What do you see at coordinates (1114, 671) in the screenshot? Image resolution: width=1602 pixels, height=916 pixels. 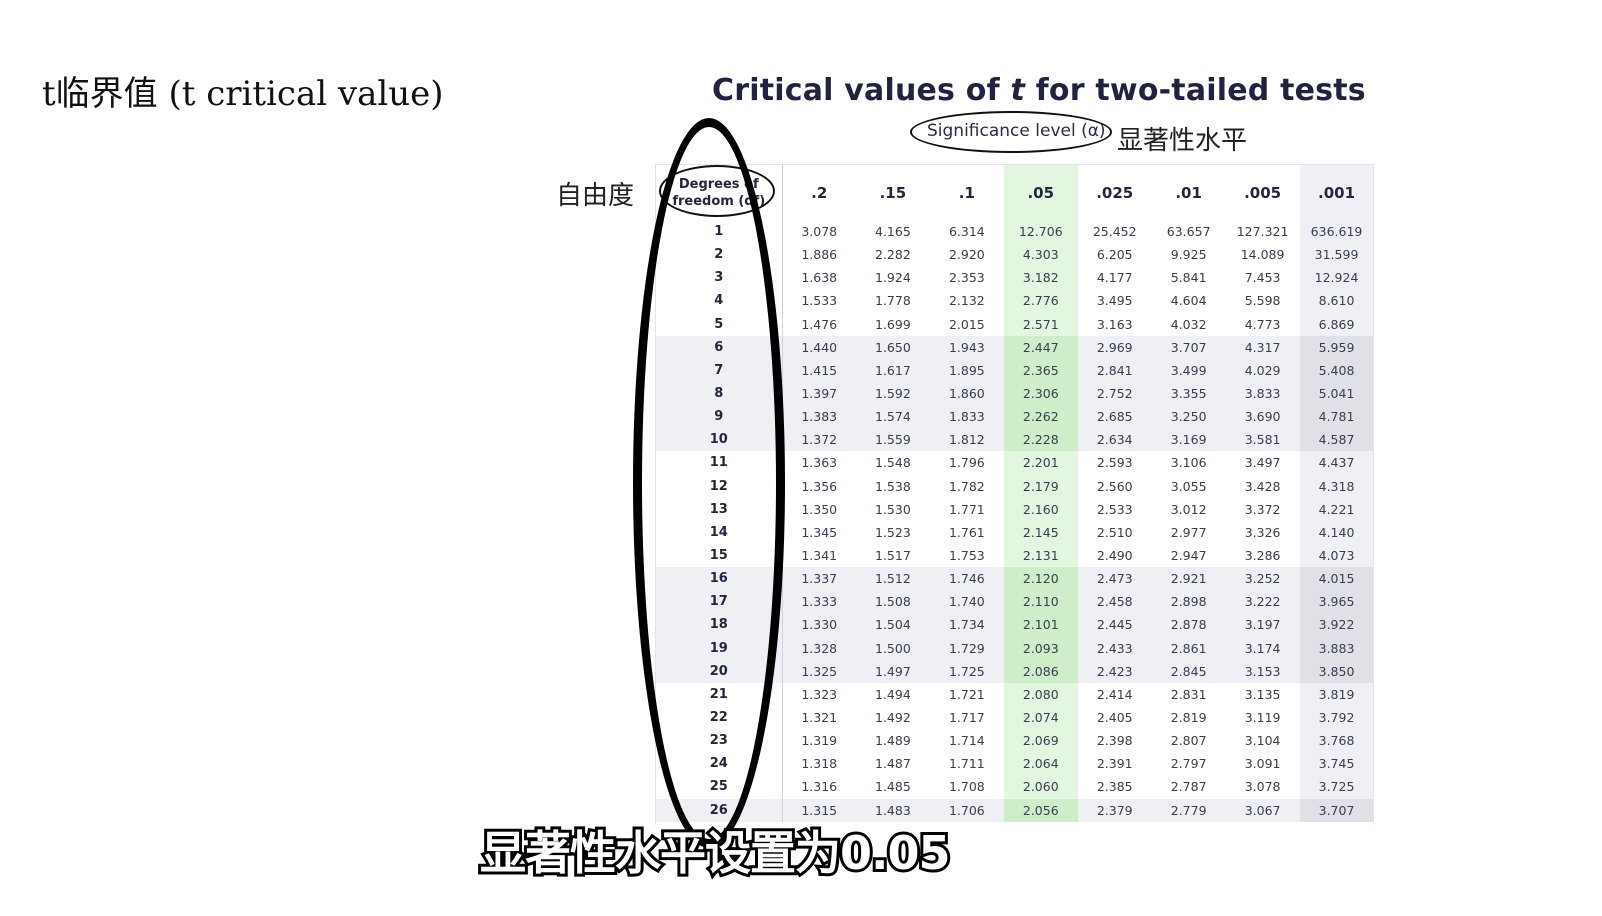 I see `critical-value-cell: 2.423` at bounding box center [1114, 671].